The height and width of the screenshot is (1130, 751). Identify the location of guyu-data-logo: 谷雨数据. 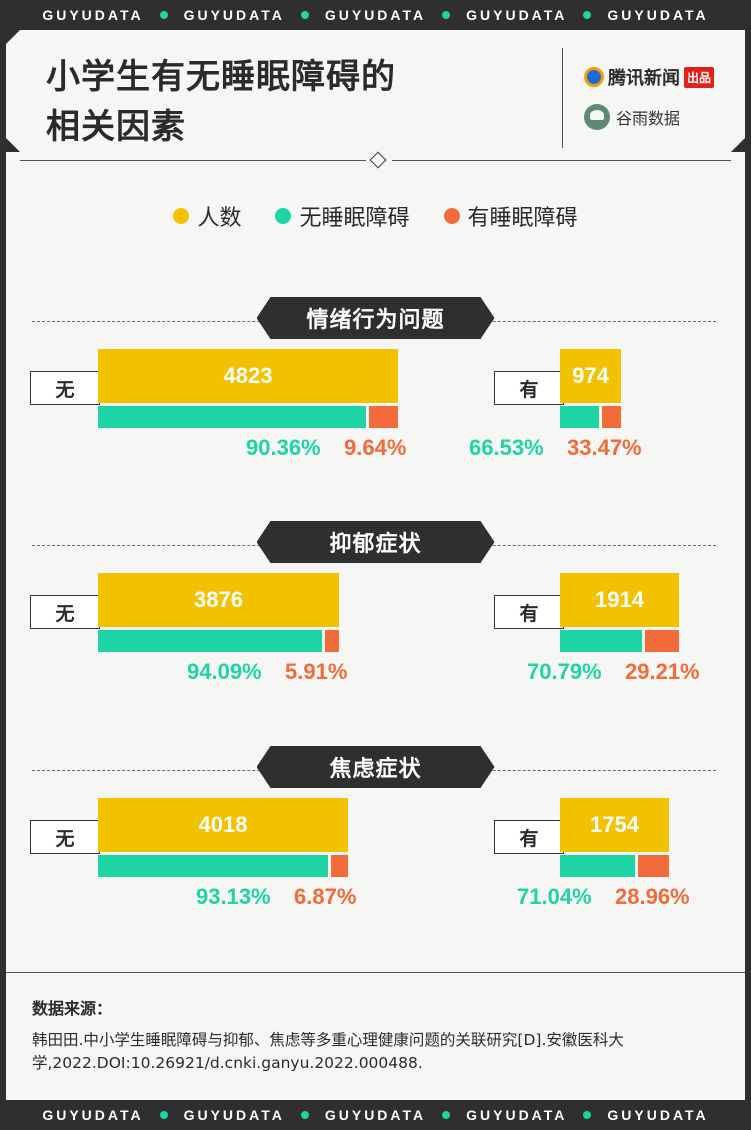
(632, 117).